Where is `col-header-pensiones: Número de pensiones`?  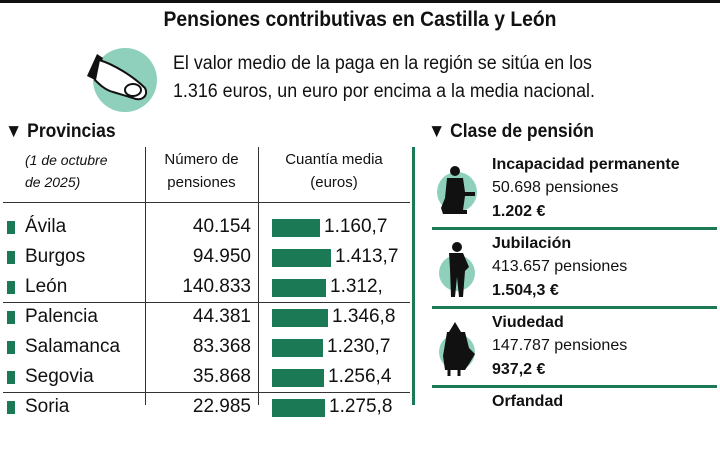 col-header-pensiones: Número de pensiones is located at coordinates (201, 171).